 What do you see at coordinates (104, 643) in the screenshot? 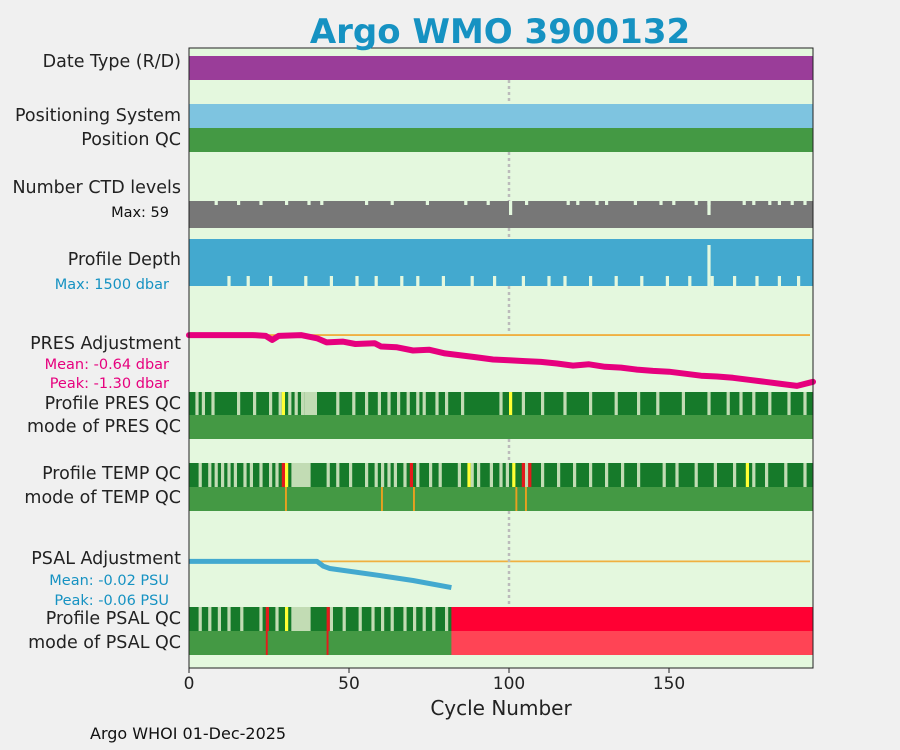
I see `mode-psal-qc-label: mode of PSAL QC` at bounding box center [104, 643].